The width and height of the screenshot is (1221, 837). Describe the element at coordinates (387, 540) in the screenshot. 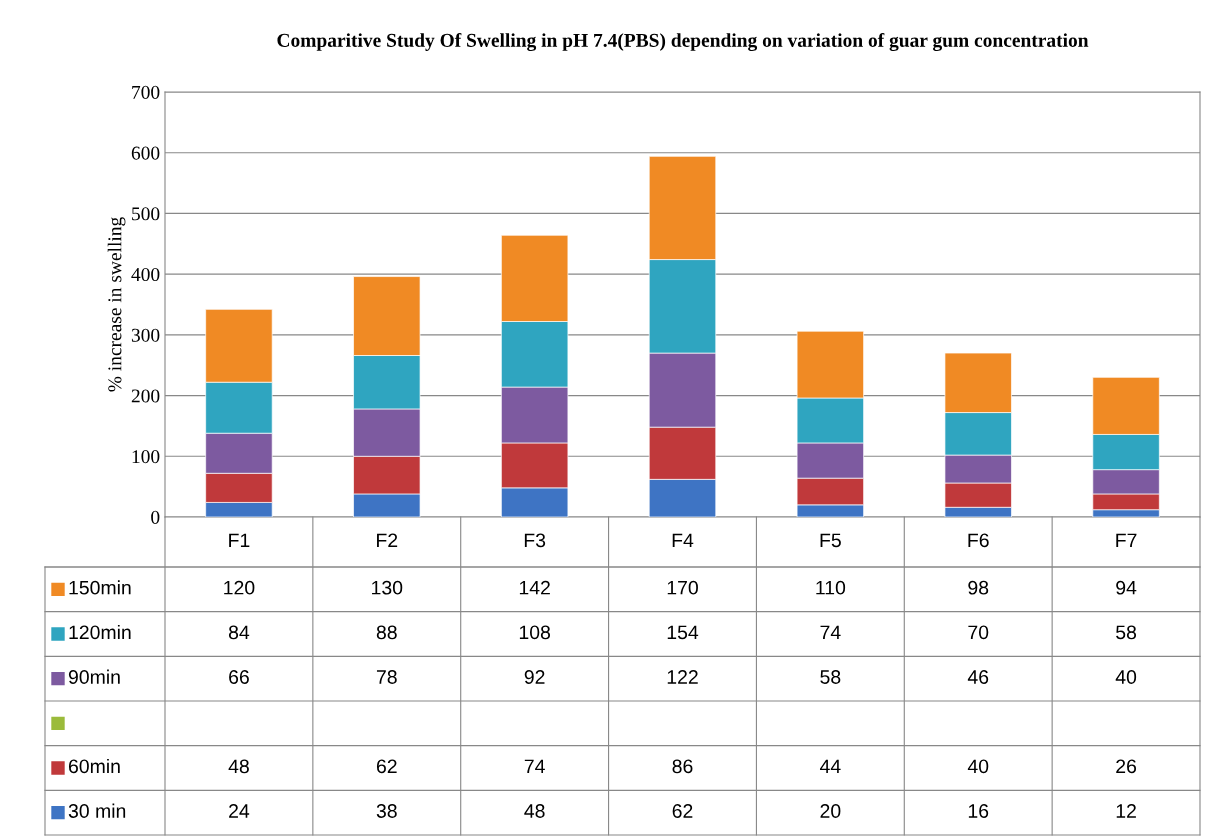

I see `x-tick-label: F2` at that location.